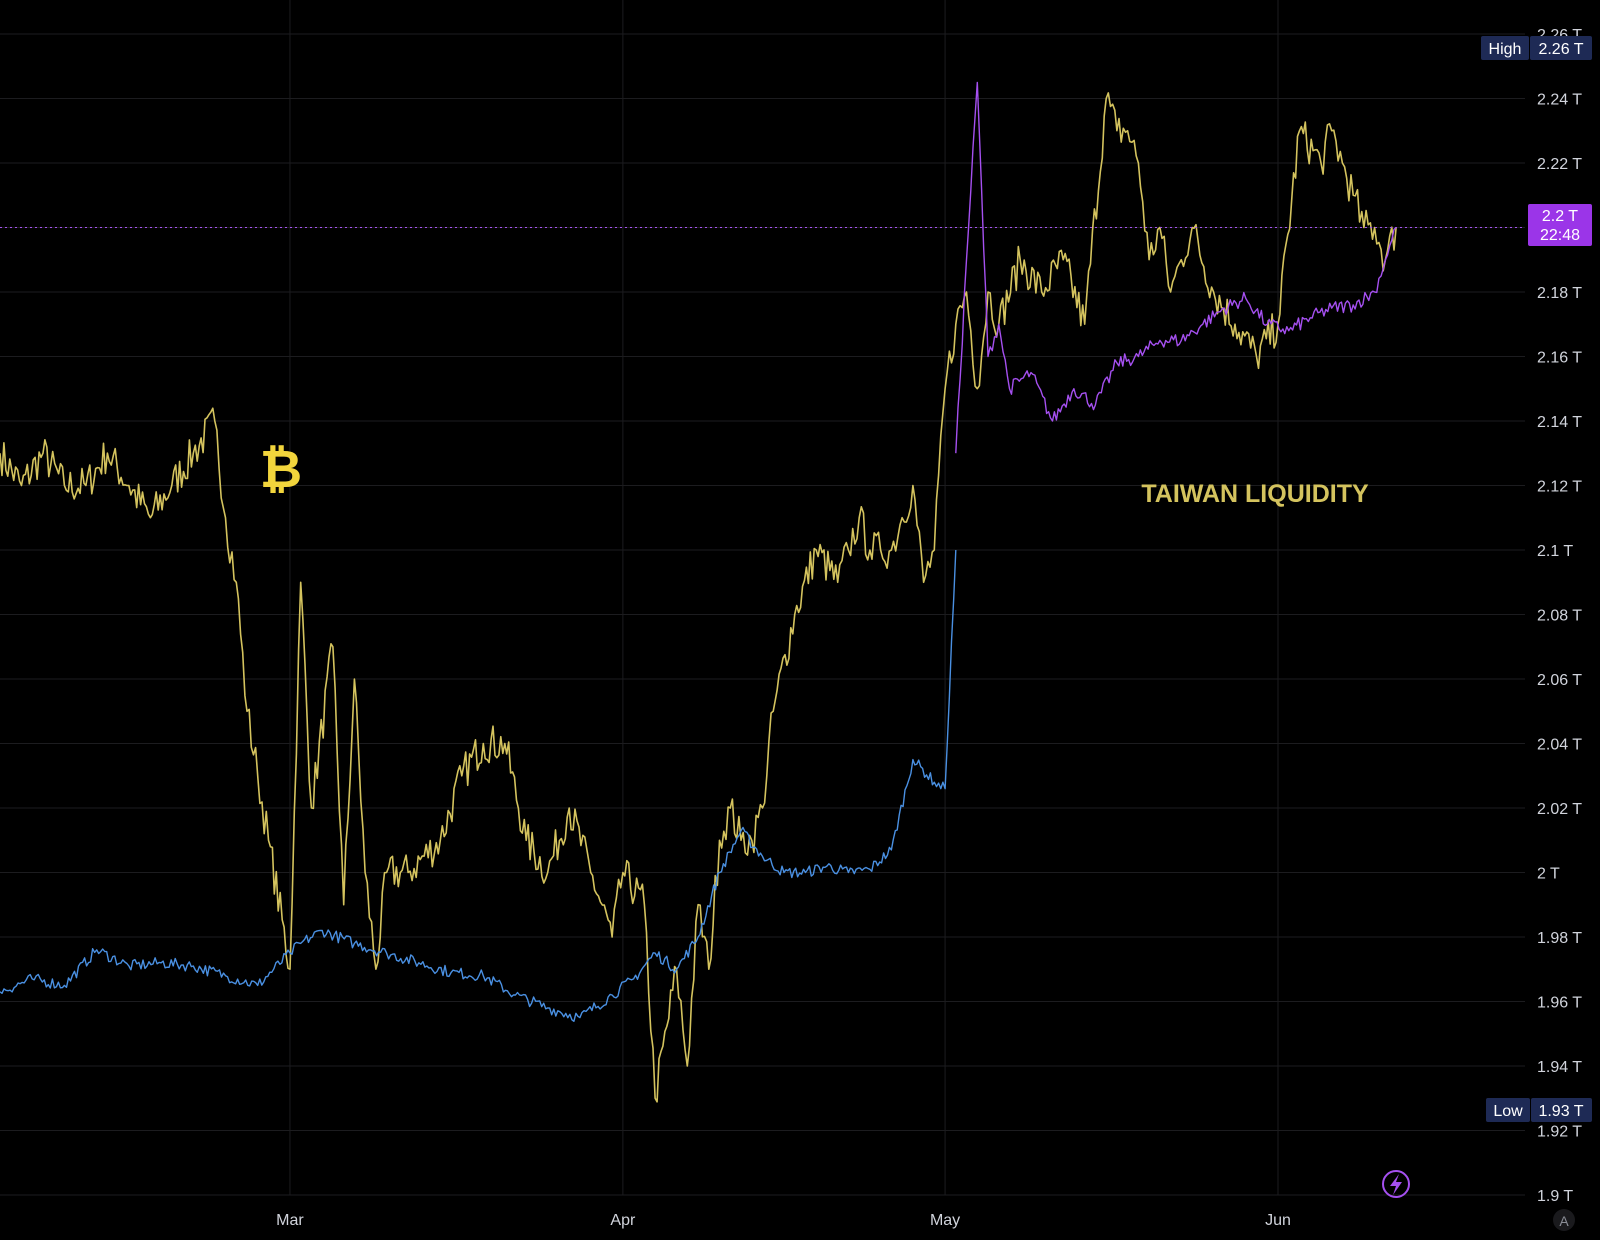 This screenshot has height=1240, width=1600. Describe the element at coordinates (1559, 422) in the screenshot. I see `y-tick-label: 2.14 T` at that location.